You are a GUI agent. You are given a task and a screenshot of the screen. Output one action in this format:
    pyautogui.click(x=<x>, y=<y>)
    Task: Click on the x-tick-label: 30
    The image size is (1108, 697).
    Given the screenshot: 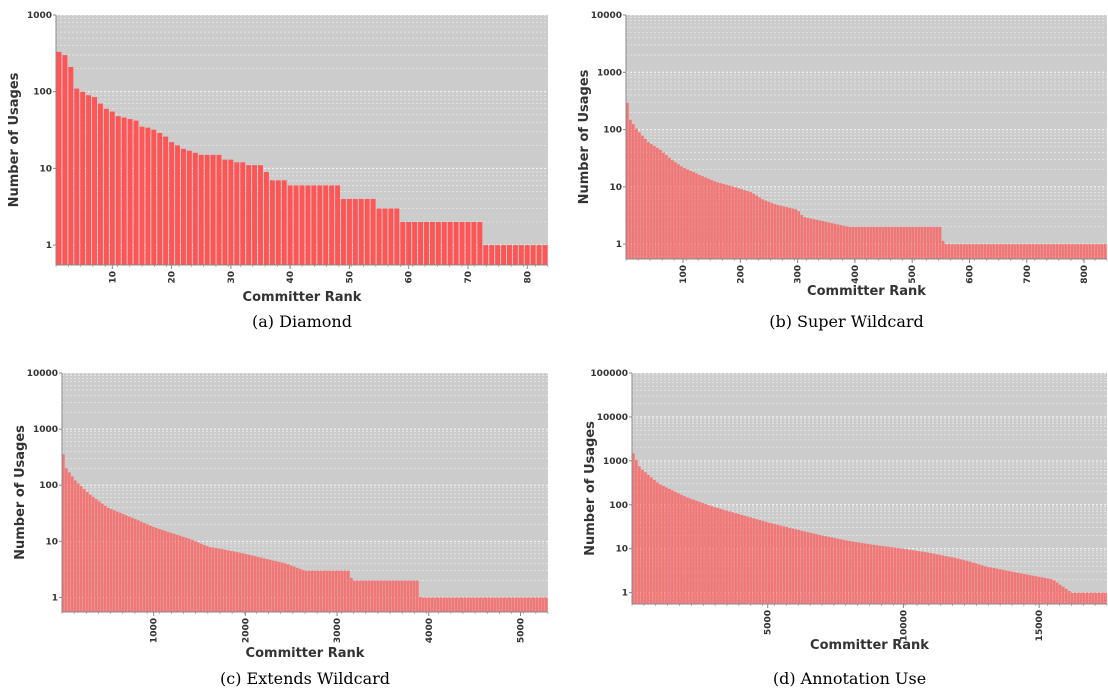 What is the action you would take?
    pyautogui.click(x=232, y=277)
    